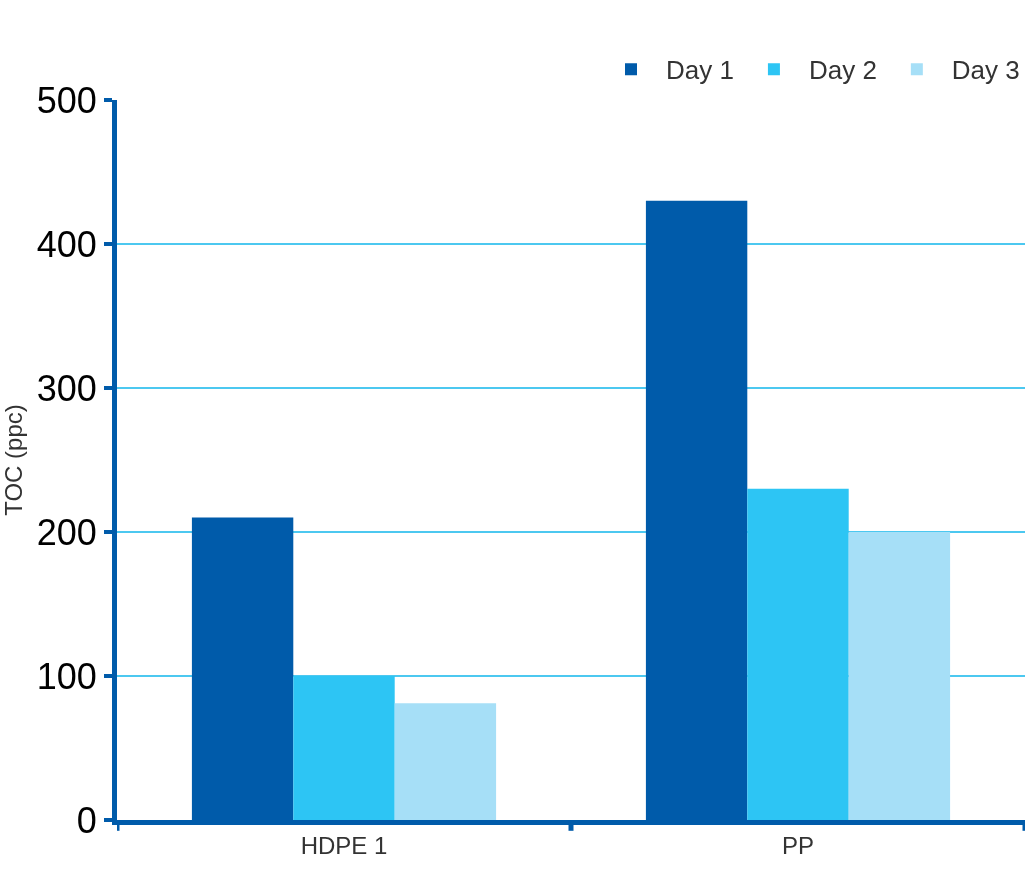  Describe the element at coordinates (344, 845) in the screenshot. I see `x-tick-label: HDPE 1` at that location.